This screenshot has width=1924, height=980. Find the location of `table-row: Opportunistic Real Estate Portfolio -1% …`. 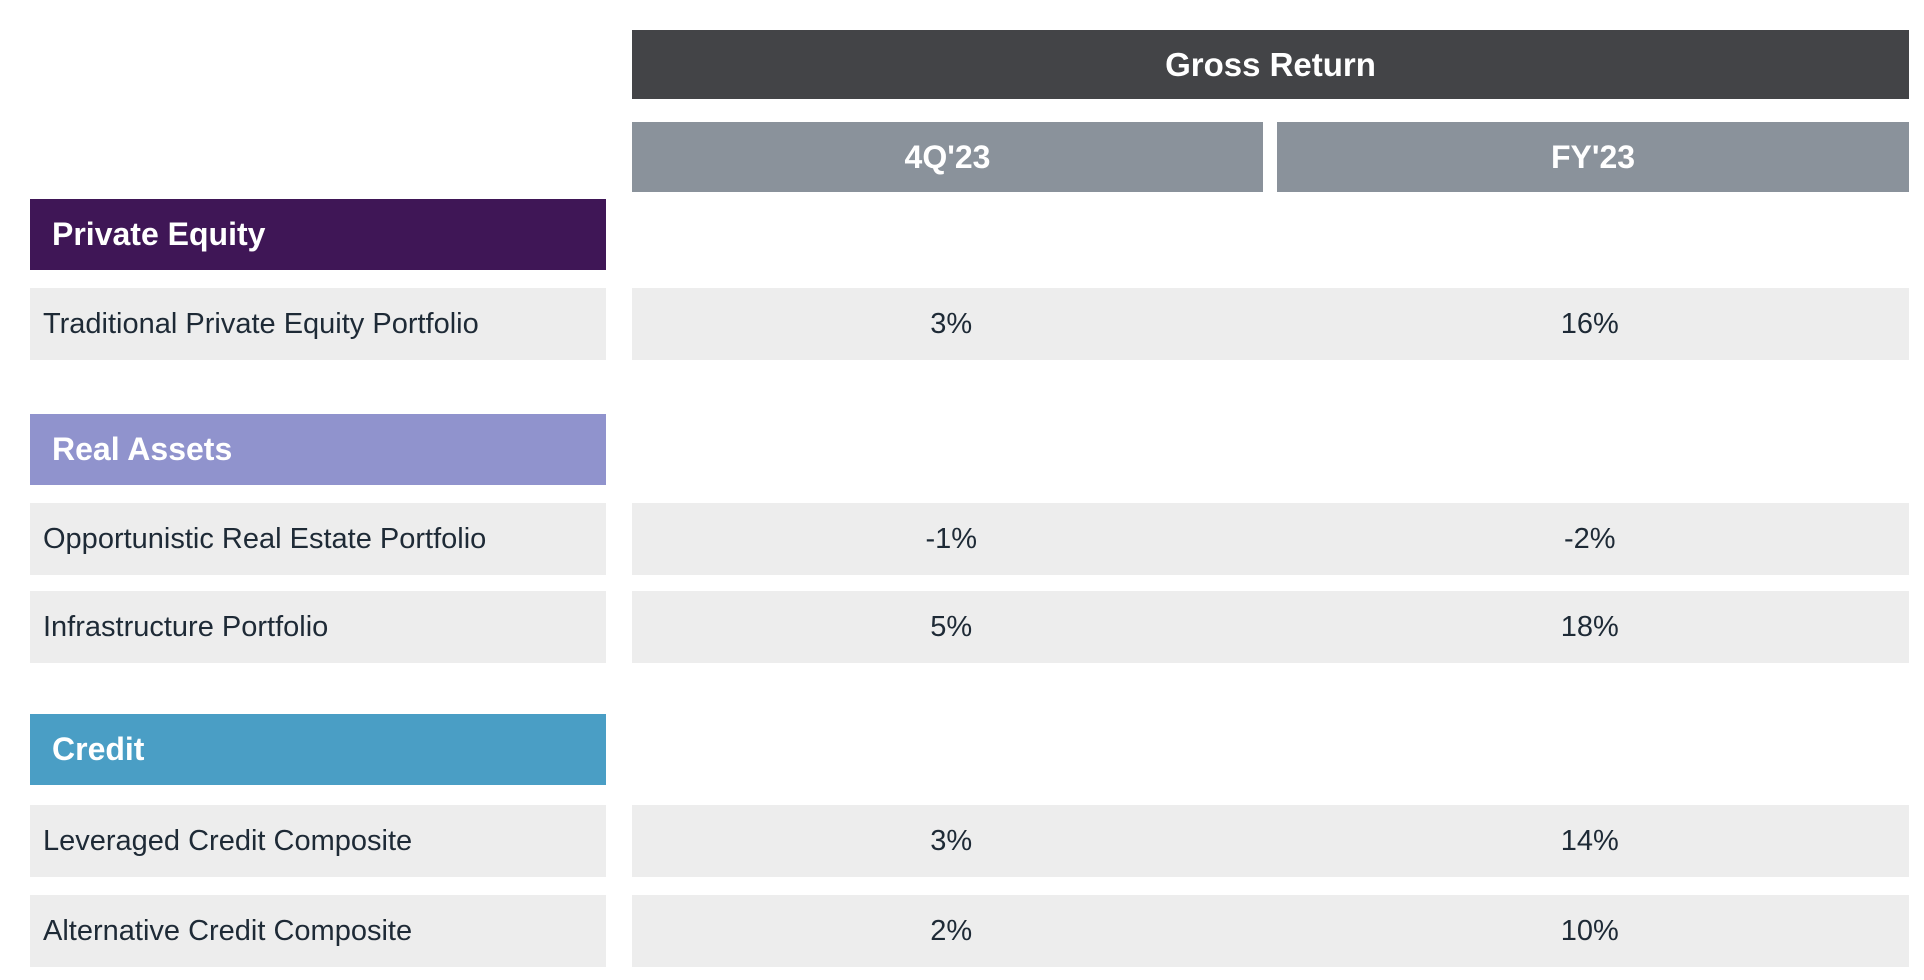

table-row: Opportunistic Real Estate Portfolio -1% … is located at coordinates (977, 539).